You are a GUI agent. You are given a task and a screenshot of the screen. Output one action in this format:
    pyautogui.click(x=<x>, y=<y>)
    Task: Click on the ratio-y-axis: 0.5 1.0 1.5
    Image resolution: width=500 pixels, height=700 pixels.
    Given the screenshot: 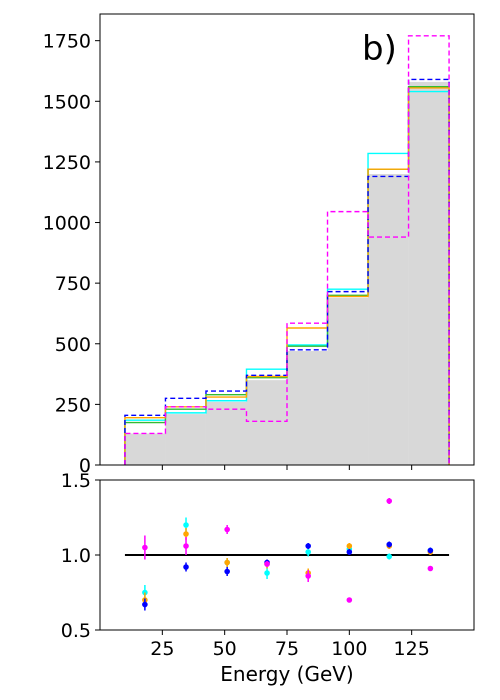 What is the action you would take?
    pyautogui.click(x=80, y=556)
    